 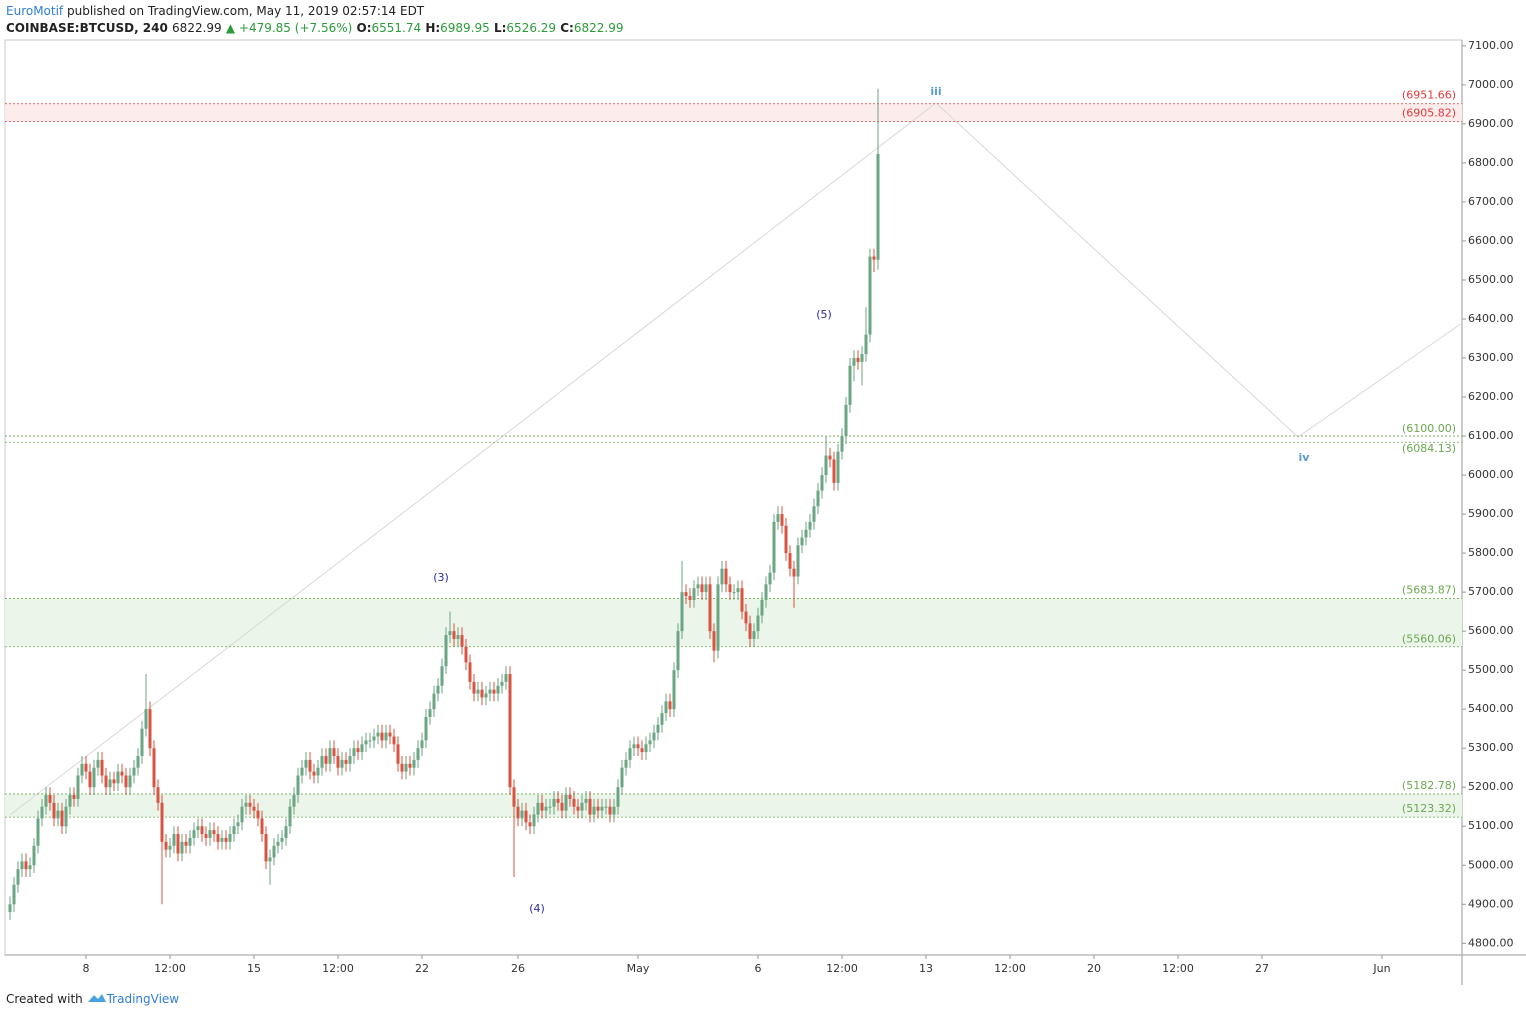 I want to click on y-tick-label: 6600.00, so click(x=1491, y=240).